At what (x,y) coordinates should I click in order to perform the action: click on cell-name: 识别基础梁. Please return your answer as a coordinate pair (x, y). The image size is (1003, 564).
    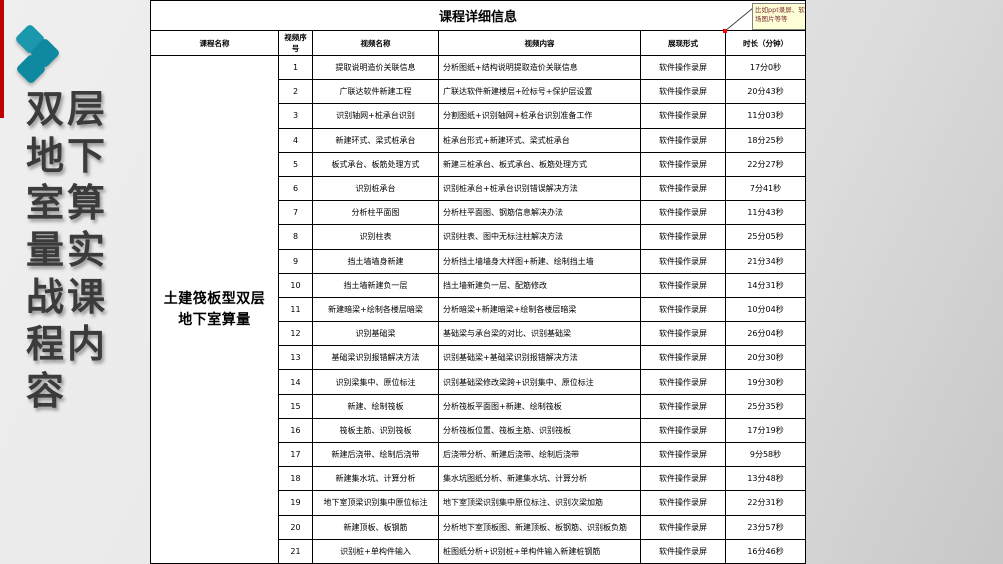
    Looking at the image, I should click on (375, 334).